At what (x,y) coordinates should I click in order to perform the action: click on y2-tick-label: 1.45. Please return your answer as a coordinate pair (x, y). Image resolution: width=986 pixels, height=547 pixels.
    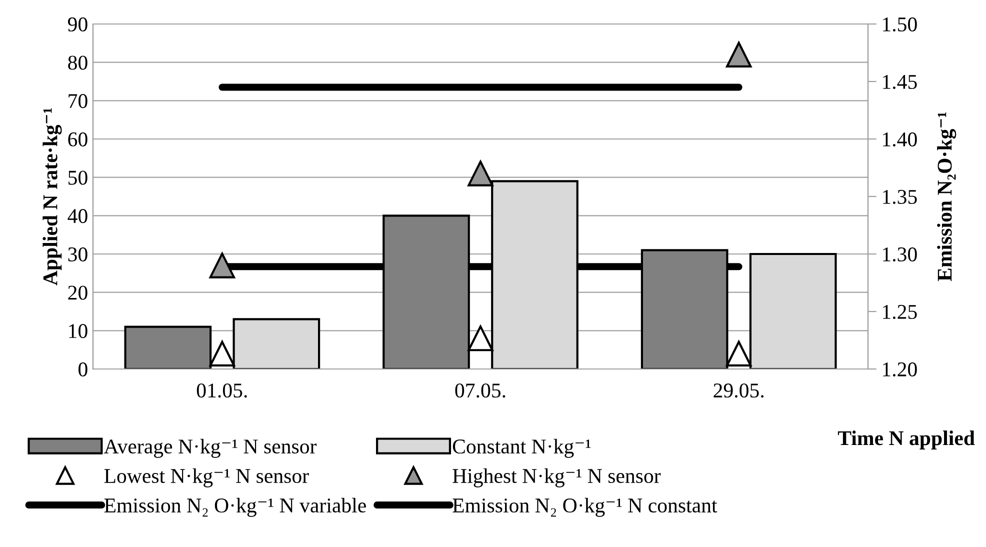
    Looking at the image, I should click on (900, 82).